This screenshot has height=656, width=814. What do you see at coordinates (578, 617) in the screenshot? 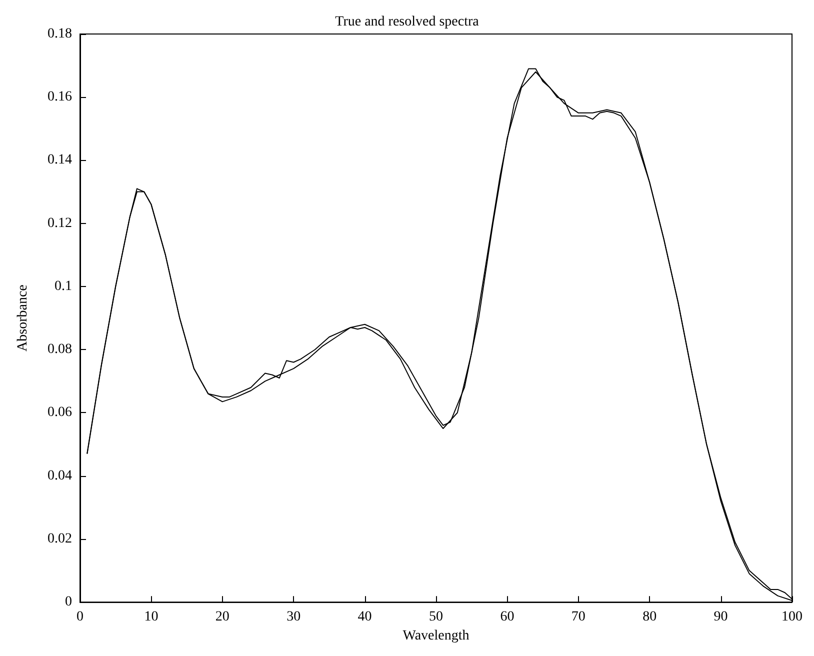
I see `x-tick-label: 70` at bounding box center [578, 617].